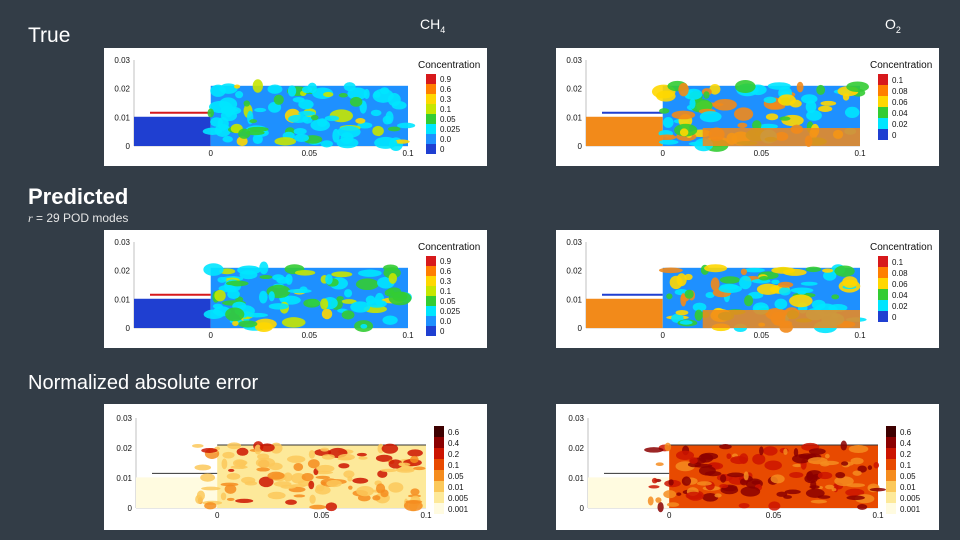  Describe the element at coordinates (443, 29) in the screenshot. I see `ch4-subscript: 4` at that location.